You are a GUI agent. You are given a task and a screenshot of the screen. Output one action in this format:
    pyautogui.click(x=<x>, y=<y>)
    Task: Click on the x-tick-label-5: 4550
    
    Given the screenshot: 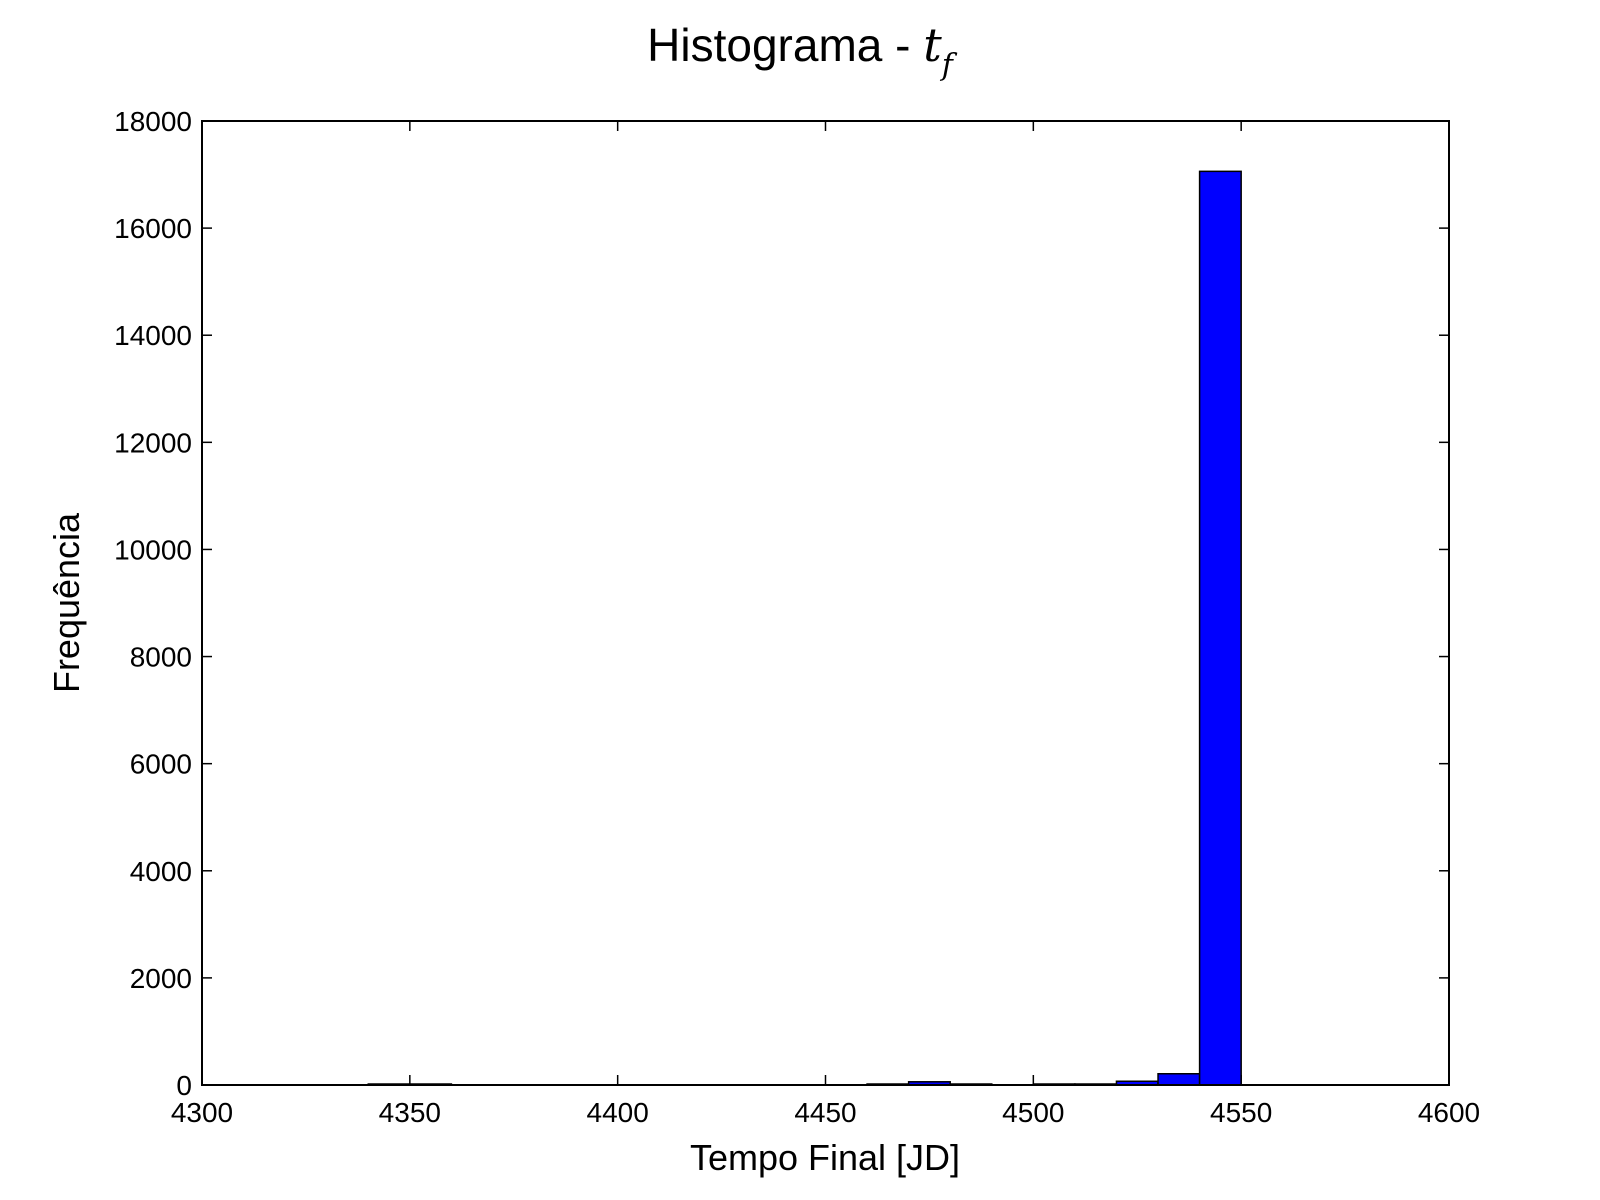 What is the action you would take?
    pyautogui.click(x=1241, y=1112)
    